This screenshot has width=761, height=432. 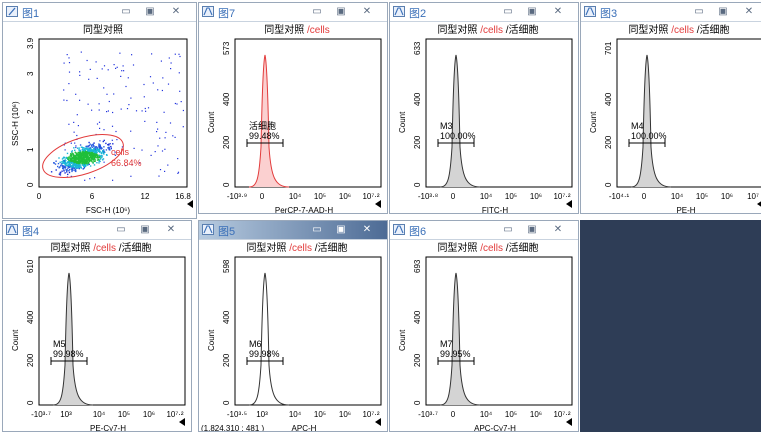 I want to click on x-tick-label: 10⁴, so click(x=677, y=196).